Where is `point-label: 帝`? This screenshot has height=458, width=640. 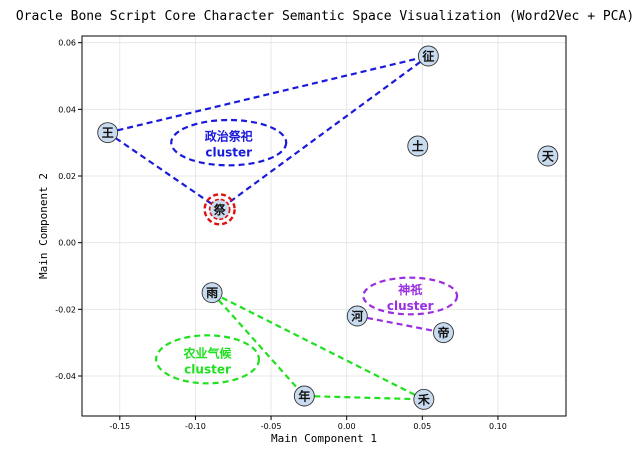
point-label: 帝 is located at coordinates (443, 332).